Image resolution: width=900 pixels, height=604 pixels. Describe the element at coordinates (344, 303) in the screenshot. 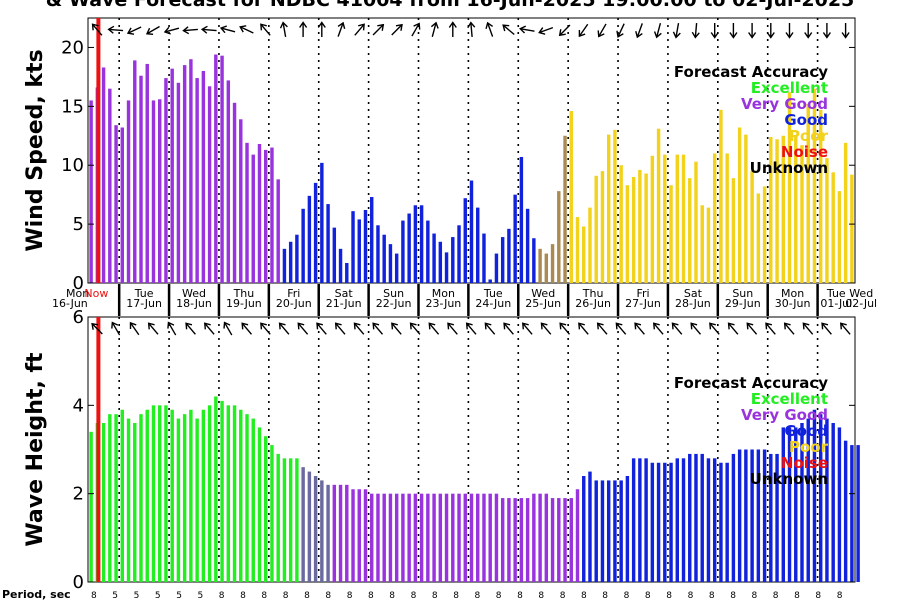

I see `date-label: 21-Jun` at that location.